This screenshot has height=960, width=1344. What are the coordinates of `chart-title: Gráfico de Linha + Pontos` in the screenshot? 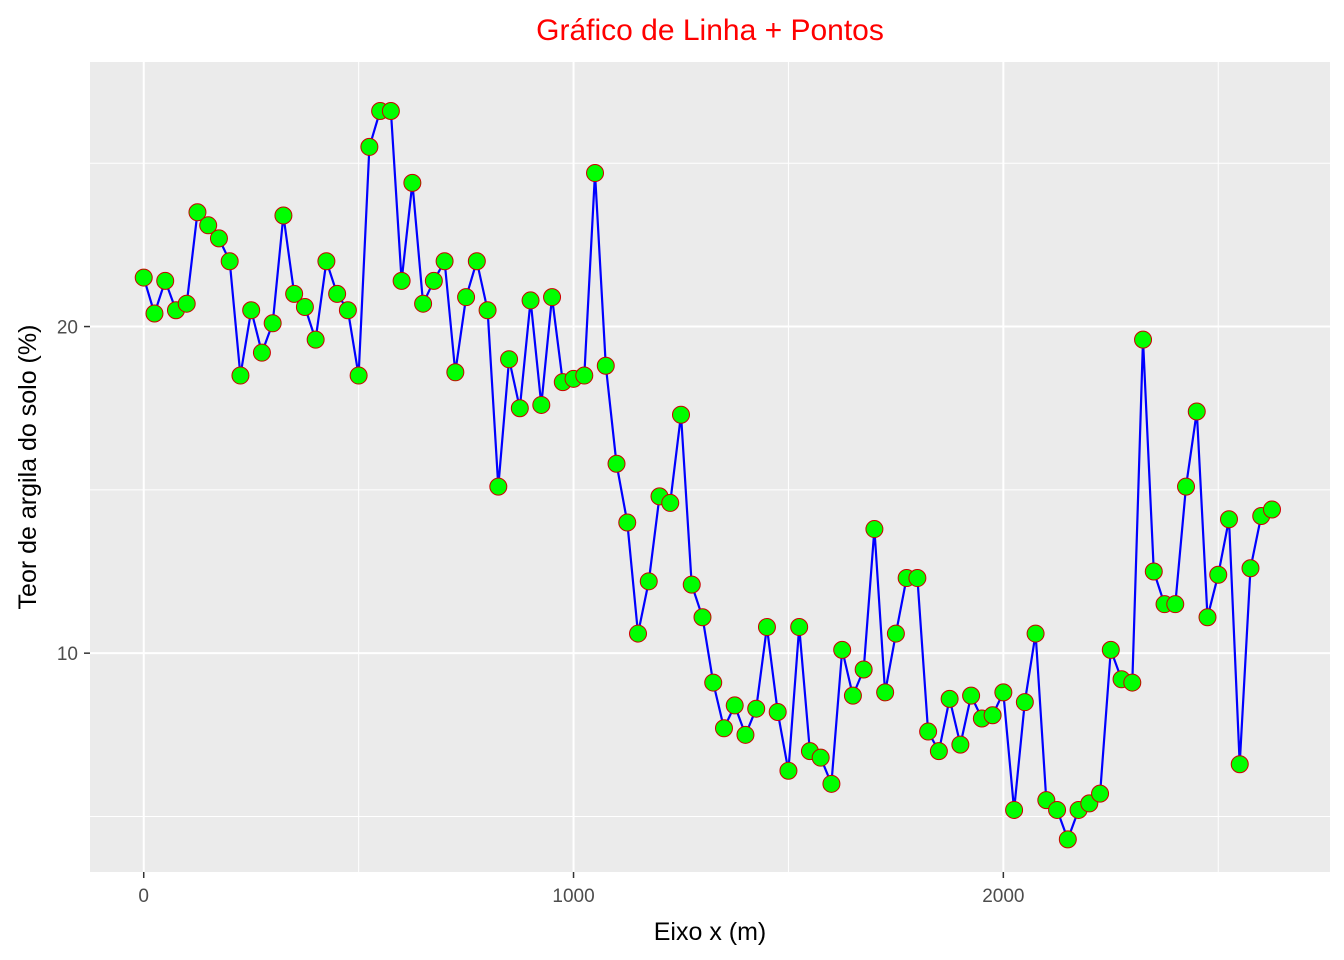 It's located at (710, 30).